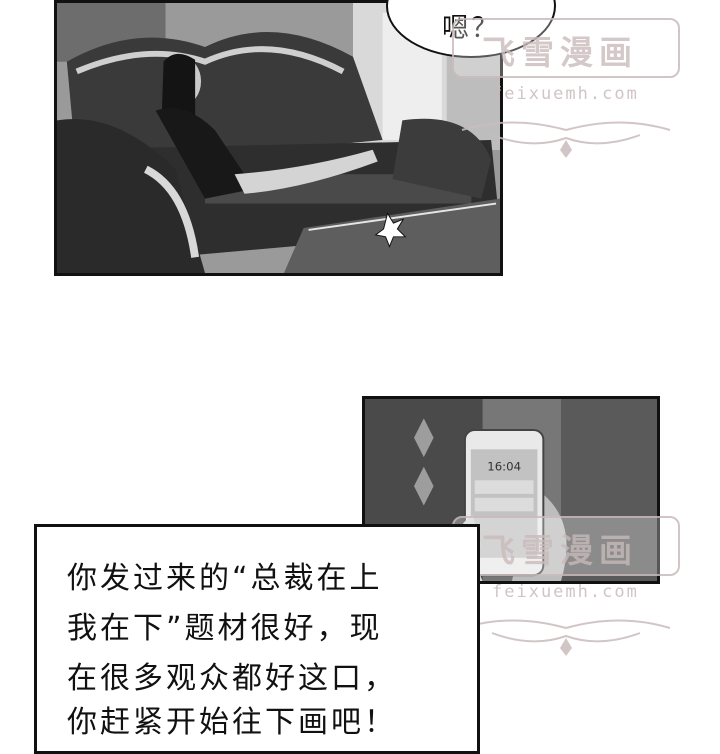 This screenshot has width=720, height=754. I want to click on phone-clock: 16:04, so click(504, 467).